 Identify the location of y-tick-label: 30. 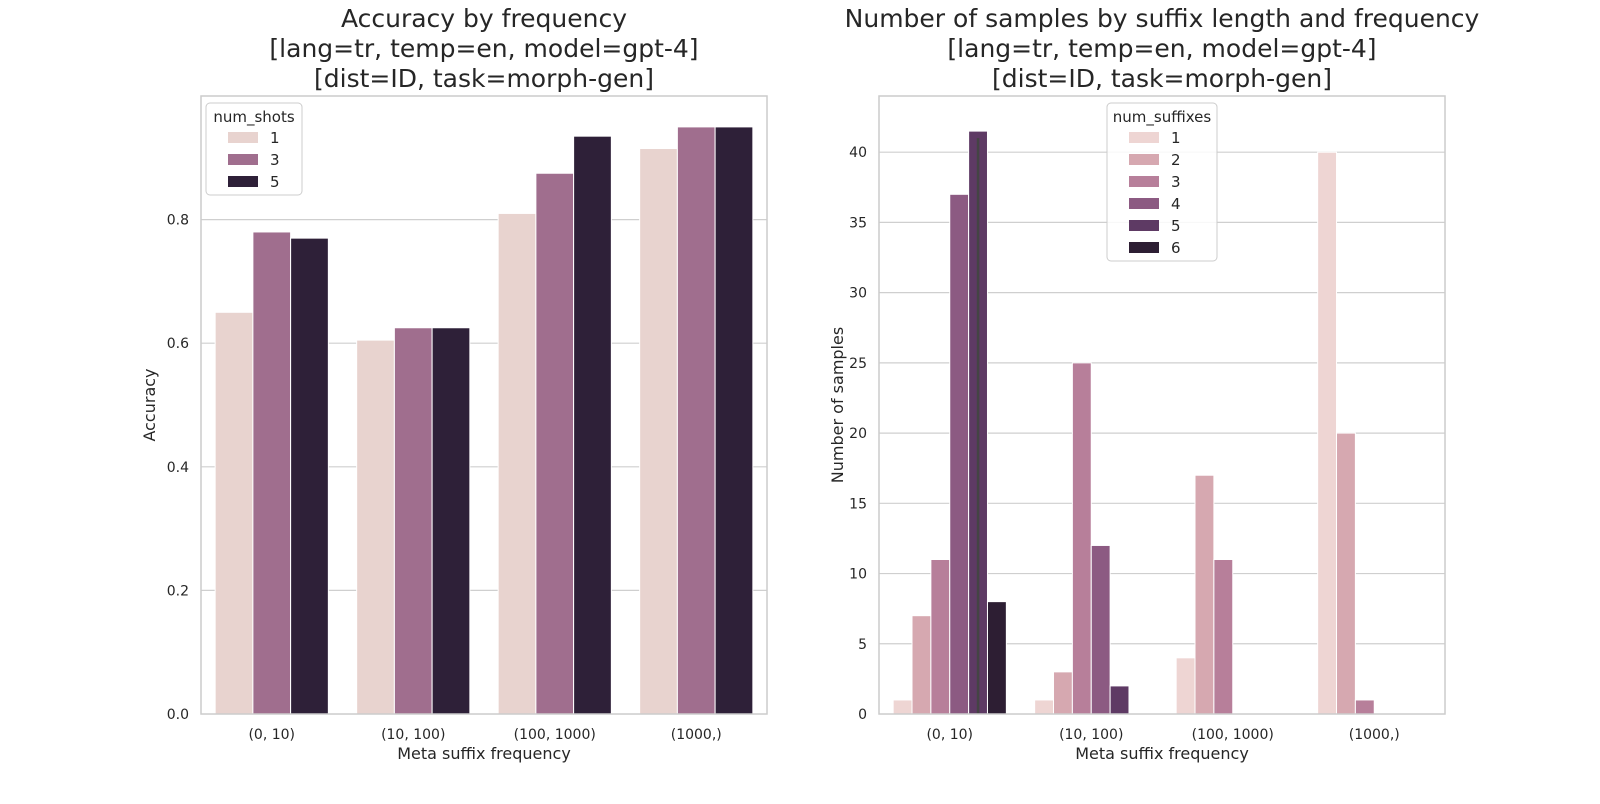
(858, 294).